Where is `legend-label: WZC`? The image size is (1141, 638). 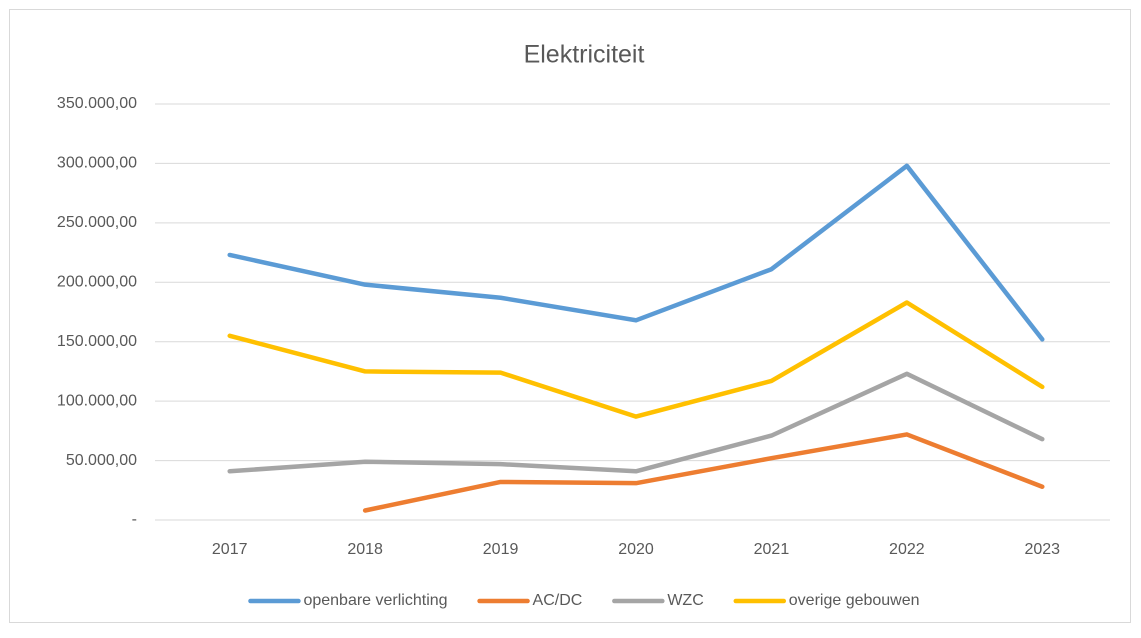
legend-label: WZC is located at coordinates (685, 600).